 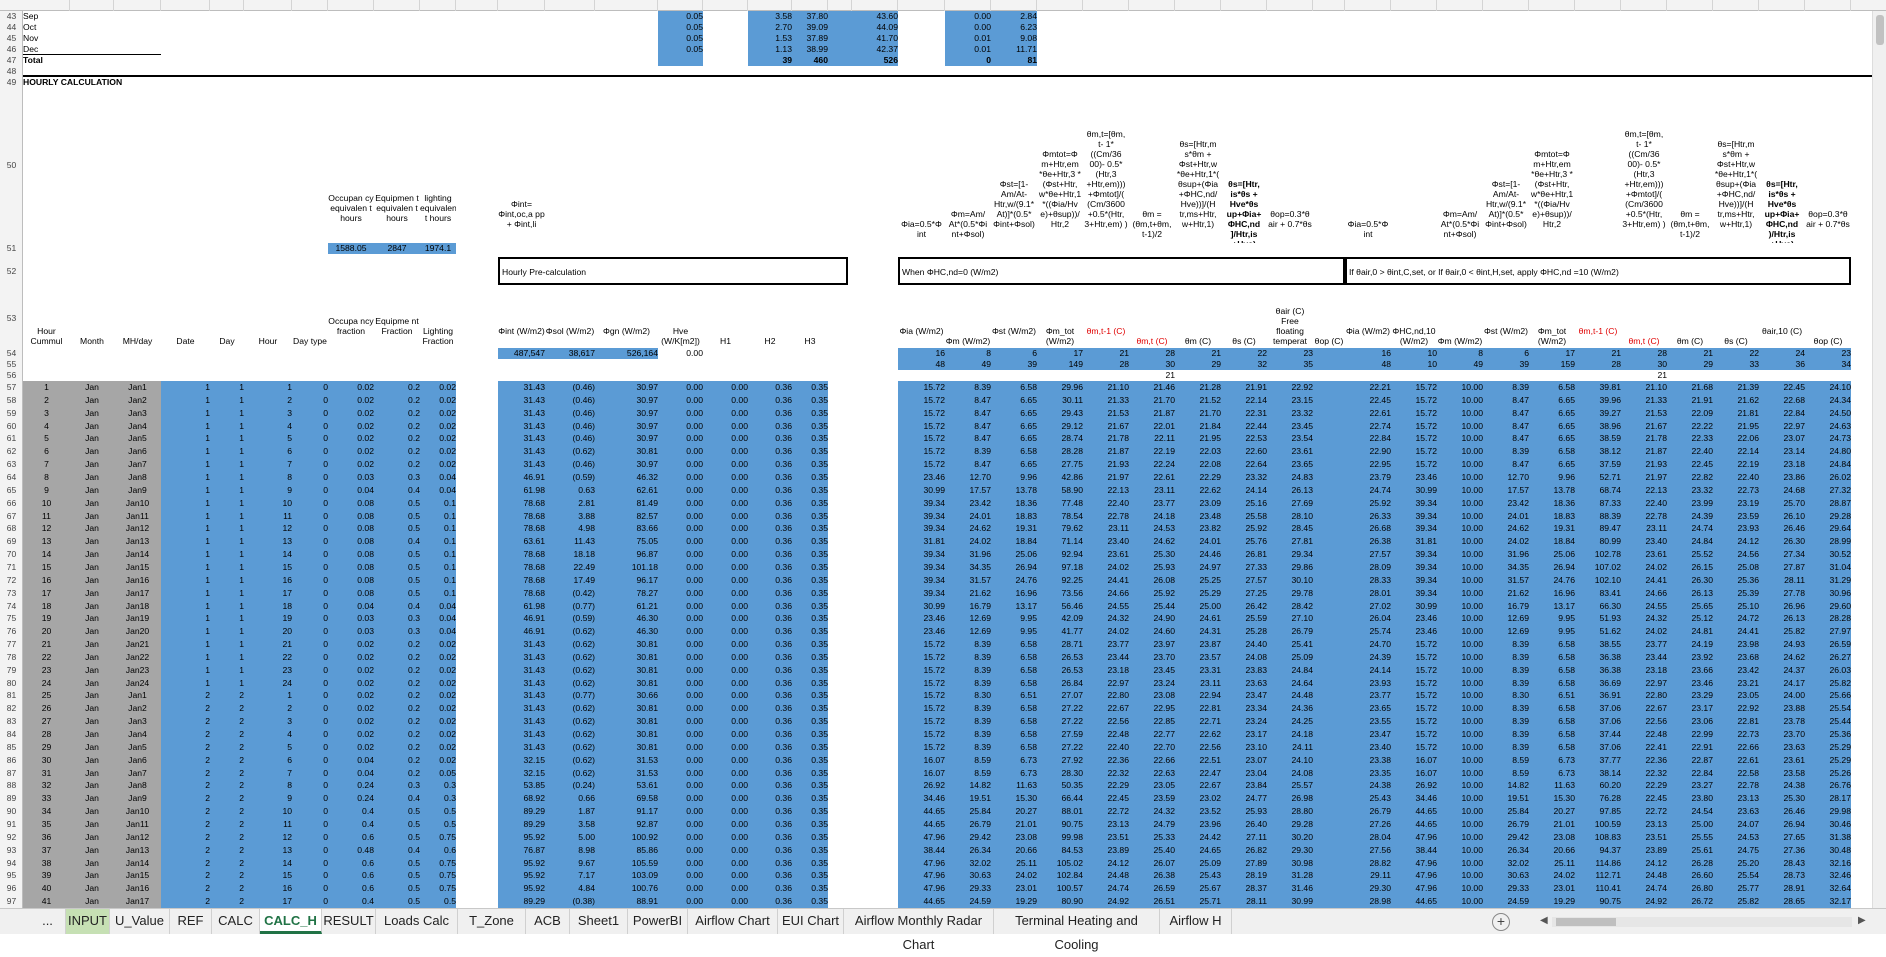 What do you see at coordinates (1840, 862) in the screenshot?
I see `table-cell: 32.16` at bounding box center [1840, 862].